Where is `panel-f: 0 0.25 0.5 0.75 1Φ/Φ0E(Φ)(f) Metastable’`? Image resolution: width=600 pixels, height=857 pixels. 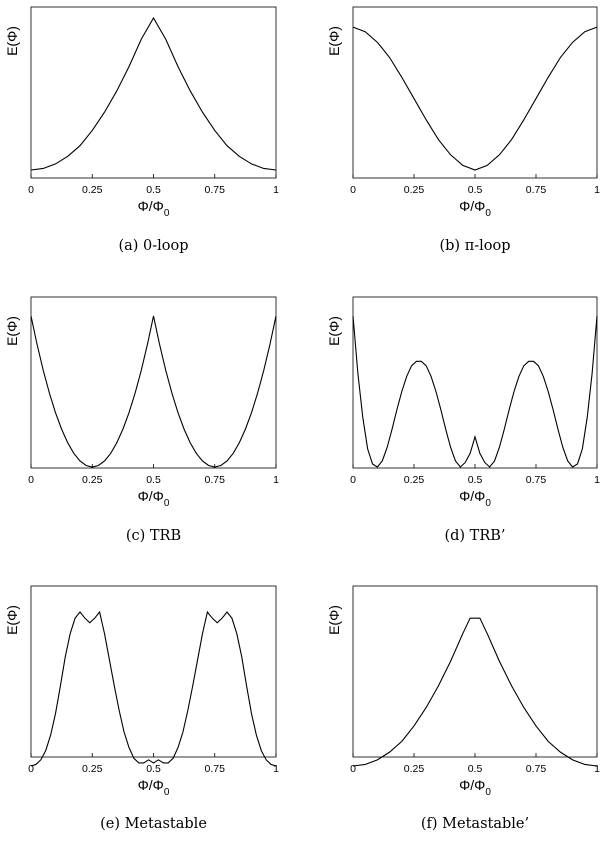
panel-f: 0 0.25 0.5 0.75 1Φ/Φ0E(Φ)(f) Metastable’ is located at coordinates (463, 708).